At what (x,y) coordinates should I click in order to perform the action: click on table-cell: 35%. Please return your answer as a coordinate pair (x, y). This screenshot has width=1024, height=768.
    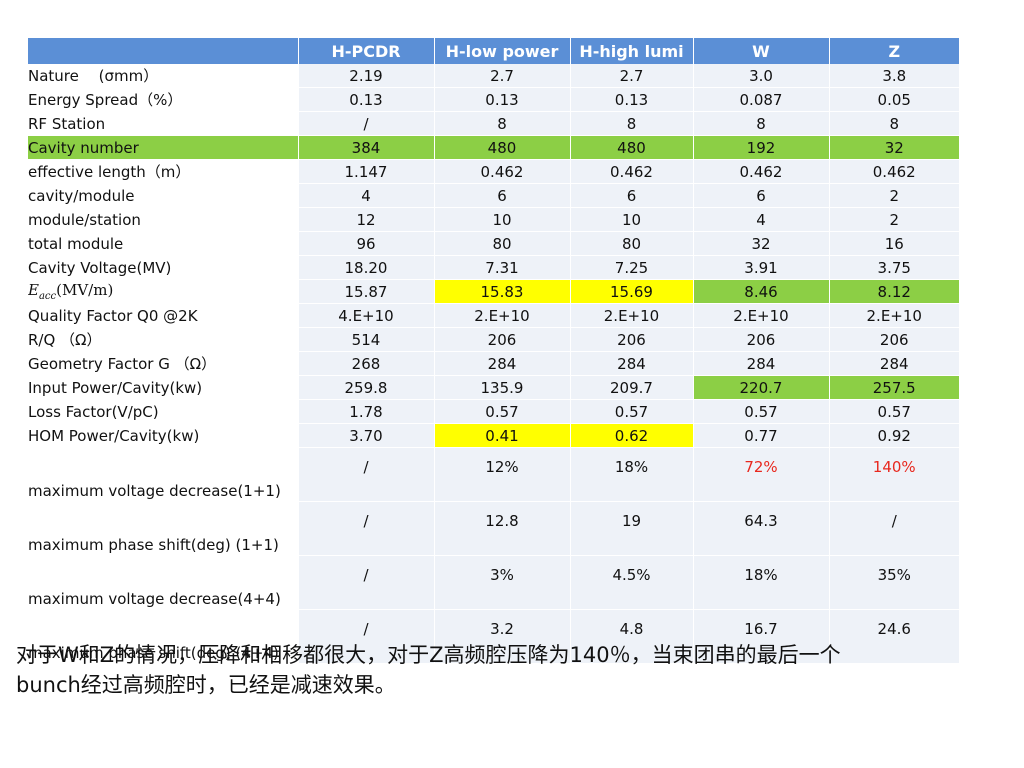
    Looking at the image, I should click on (894, 582).